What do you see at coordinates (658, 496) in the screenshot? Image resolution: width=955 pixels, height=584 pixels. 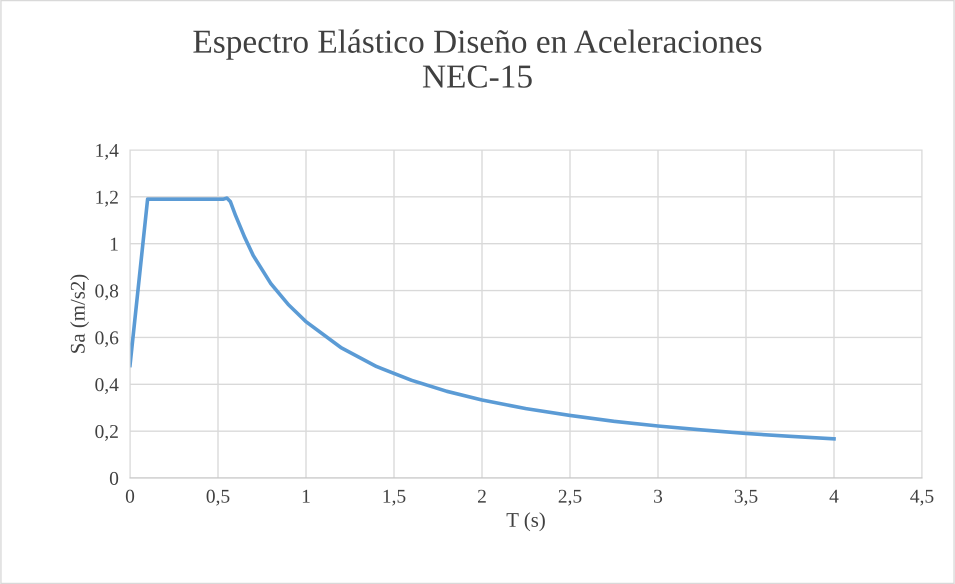 I see `x-tick-label: 3` at bounding box center [658, 496].